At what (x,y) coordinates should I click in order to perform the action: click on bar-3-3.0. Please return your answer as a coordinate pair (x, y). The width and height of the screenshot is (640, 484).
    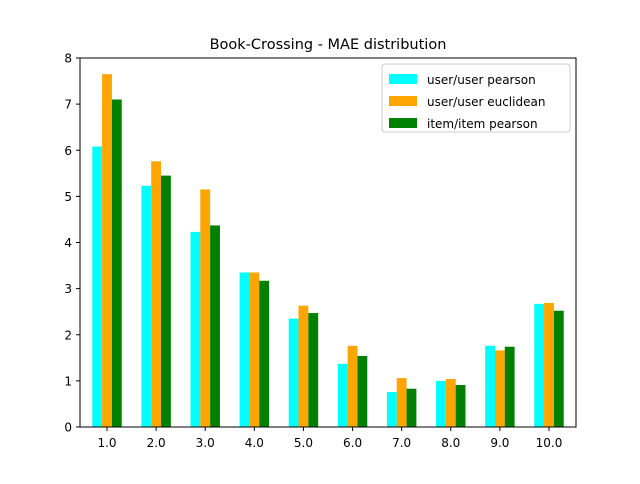
    Looking at the image, I should click on (215, 326).